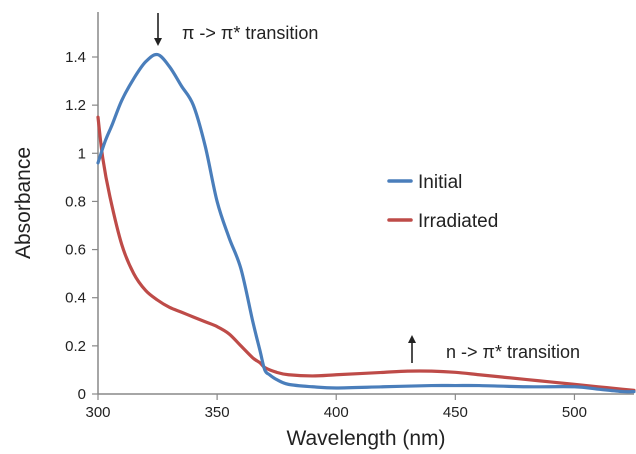  What do you see at coordinates (75, 298) in the screenshot?
I see `y-tick-label: 0.4` at bounding box center [75, 298].